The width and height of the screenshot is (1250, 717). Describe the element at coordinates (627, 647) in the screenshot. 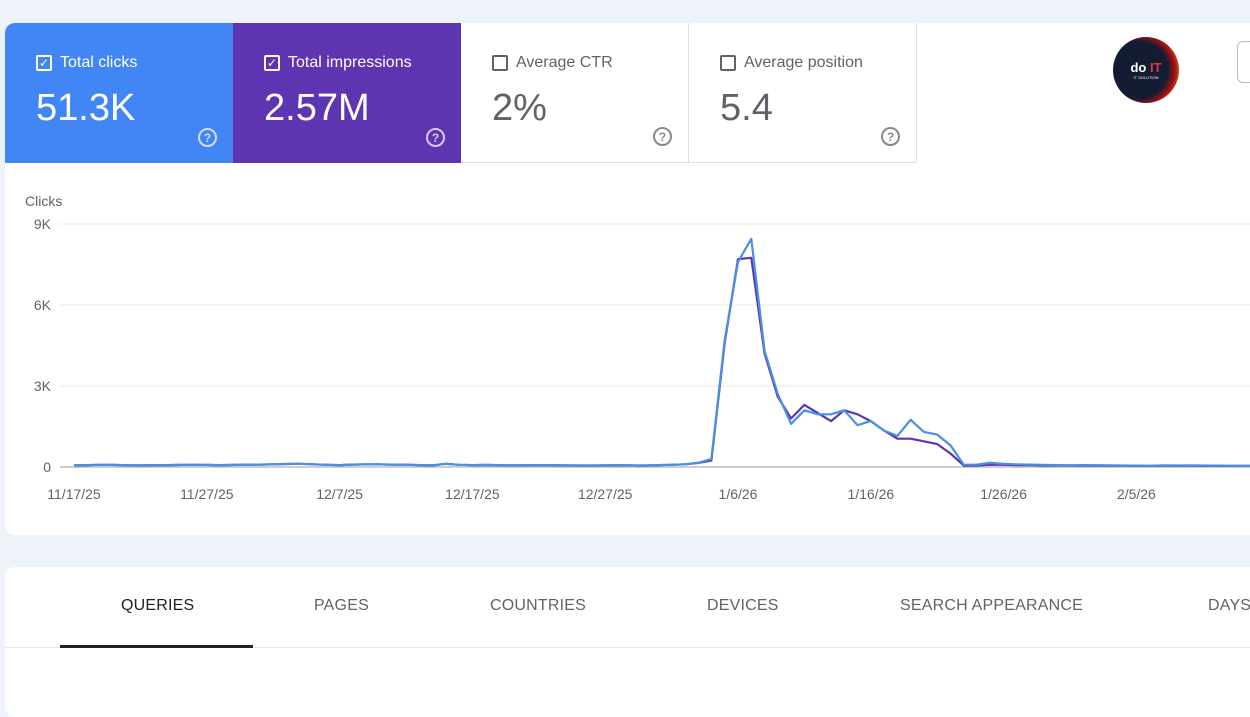

I see `tab-divider` at that location.